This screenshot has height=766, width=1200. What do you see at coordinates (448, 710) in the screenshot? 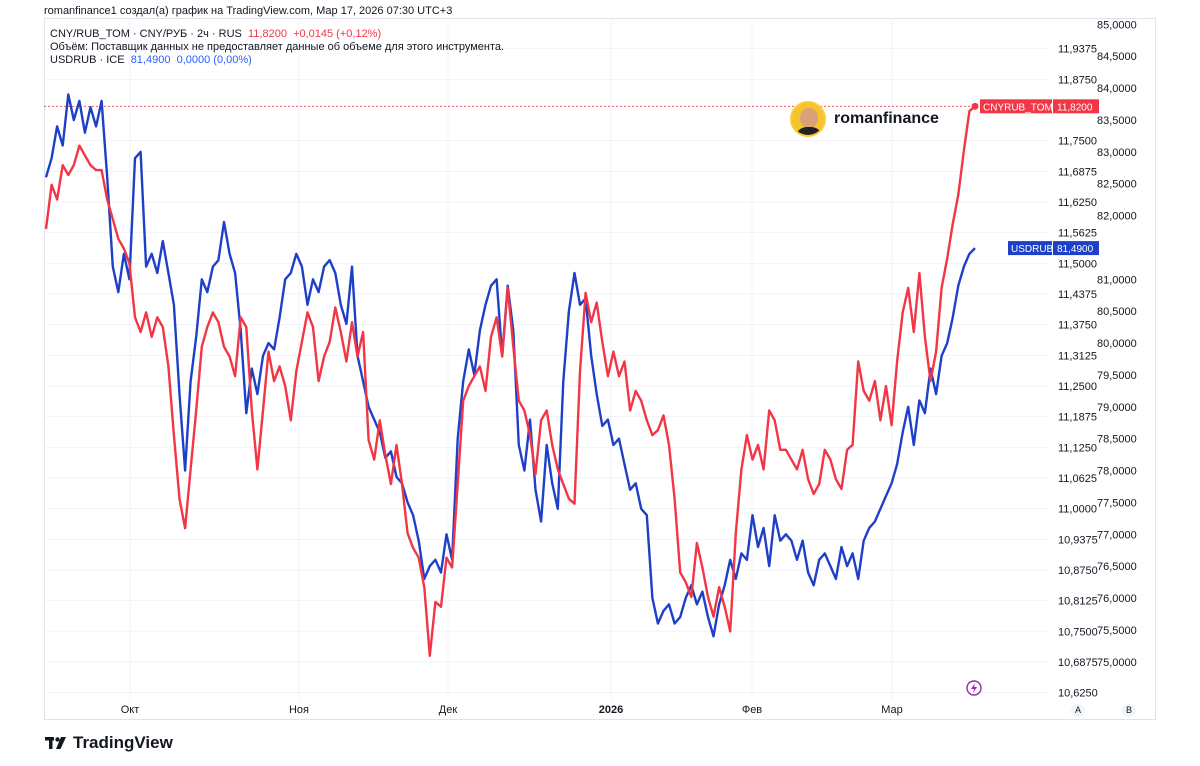
I see `x-tick-label: Дек` at bounding box center [448, 710].